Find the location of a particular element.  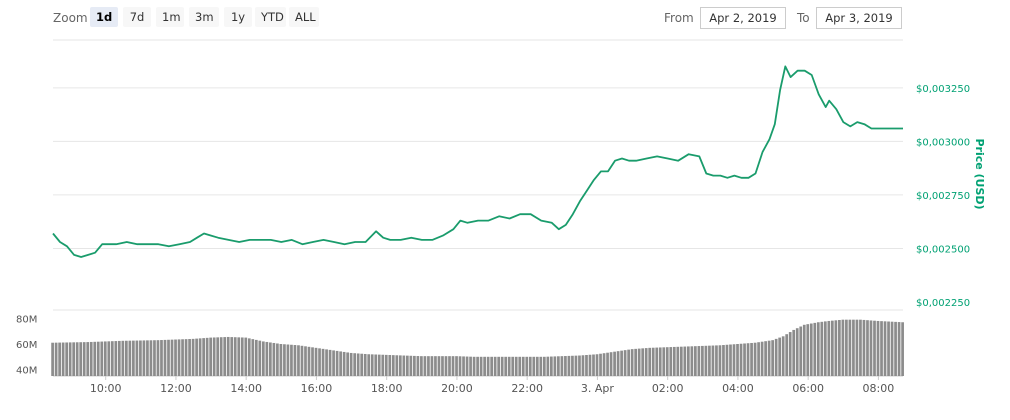

volume-axis-ticks: 40M 60M 80M is located at coordinates (26, 345).